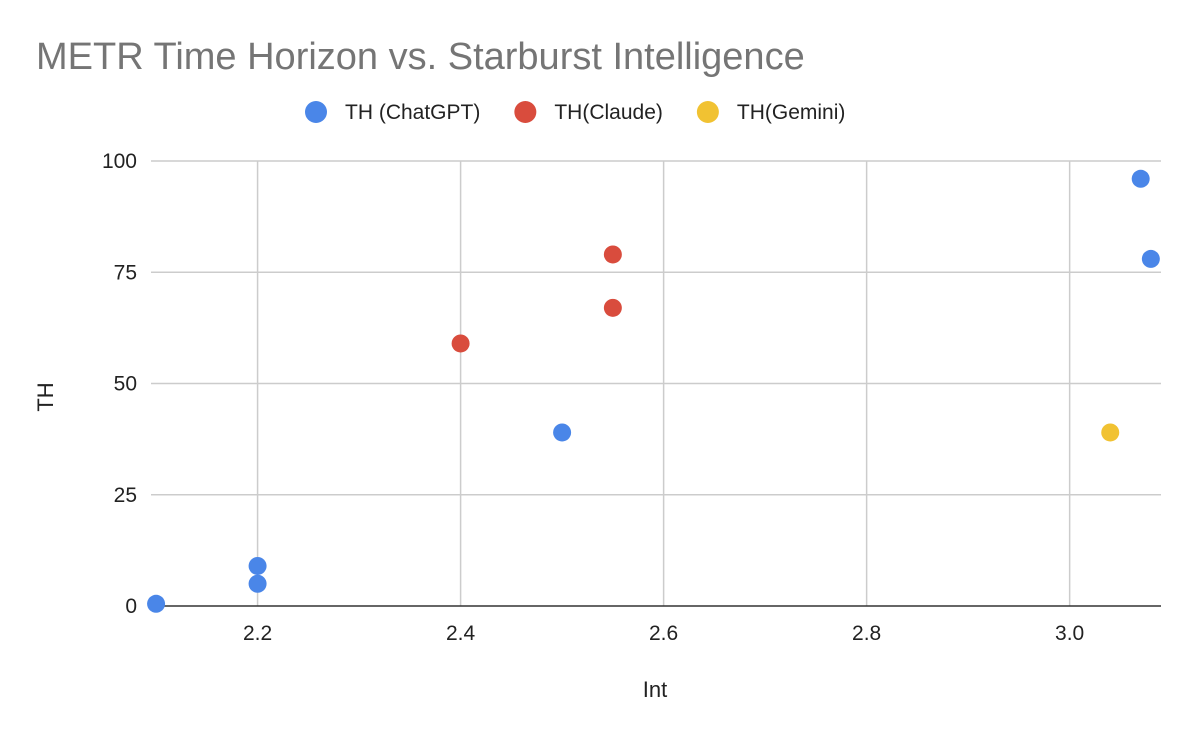 The width and height of the screenshot is (1196, 741). I want to click on x-tick-label: 3.0, so click(1069, 633).